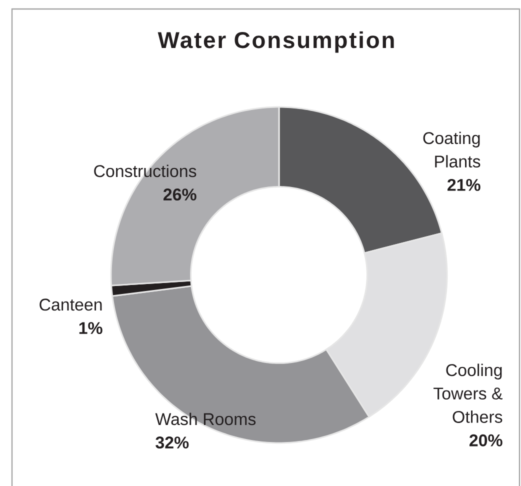 The image size is (521, 486). What do you see at coordinates (276, 42) in the screenshot?
I see `chart-title: Water Consumption` at bounding box center [276, 42].